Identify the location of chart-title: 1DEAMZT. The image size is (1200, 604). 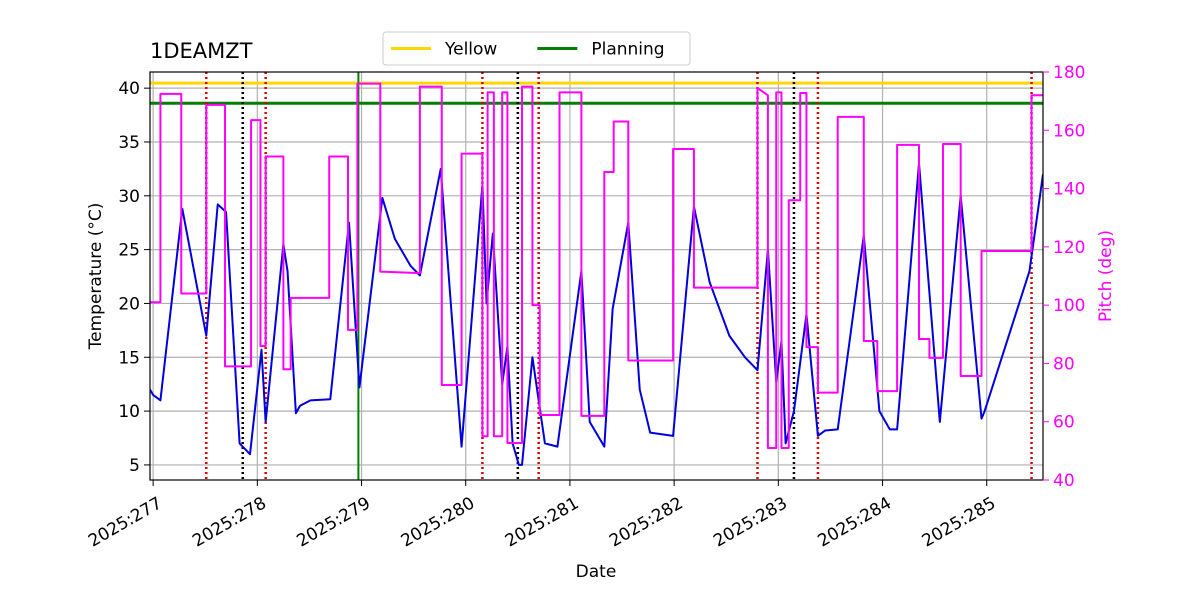
(201, 51).